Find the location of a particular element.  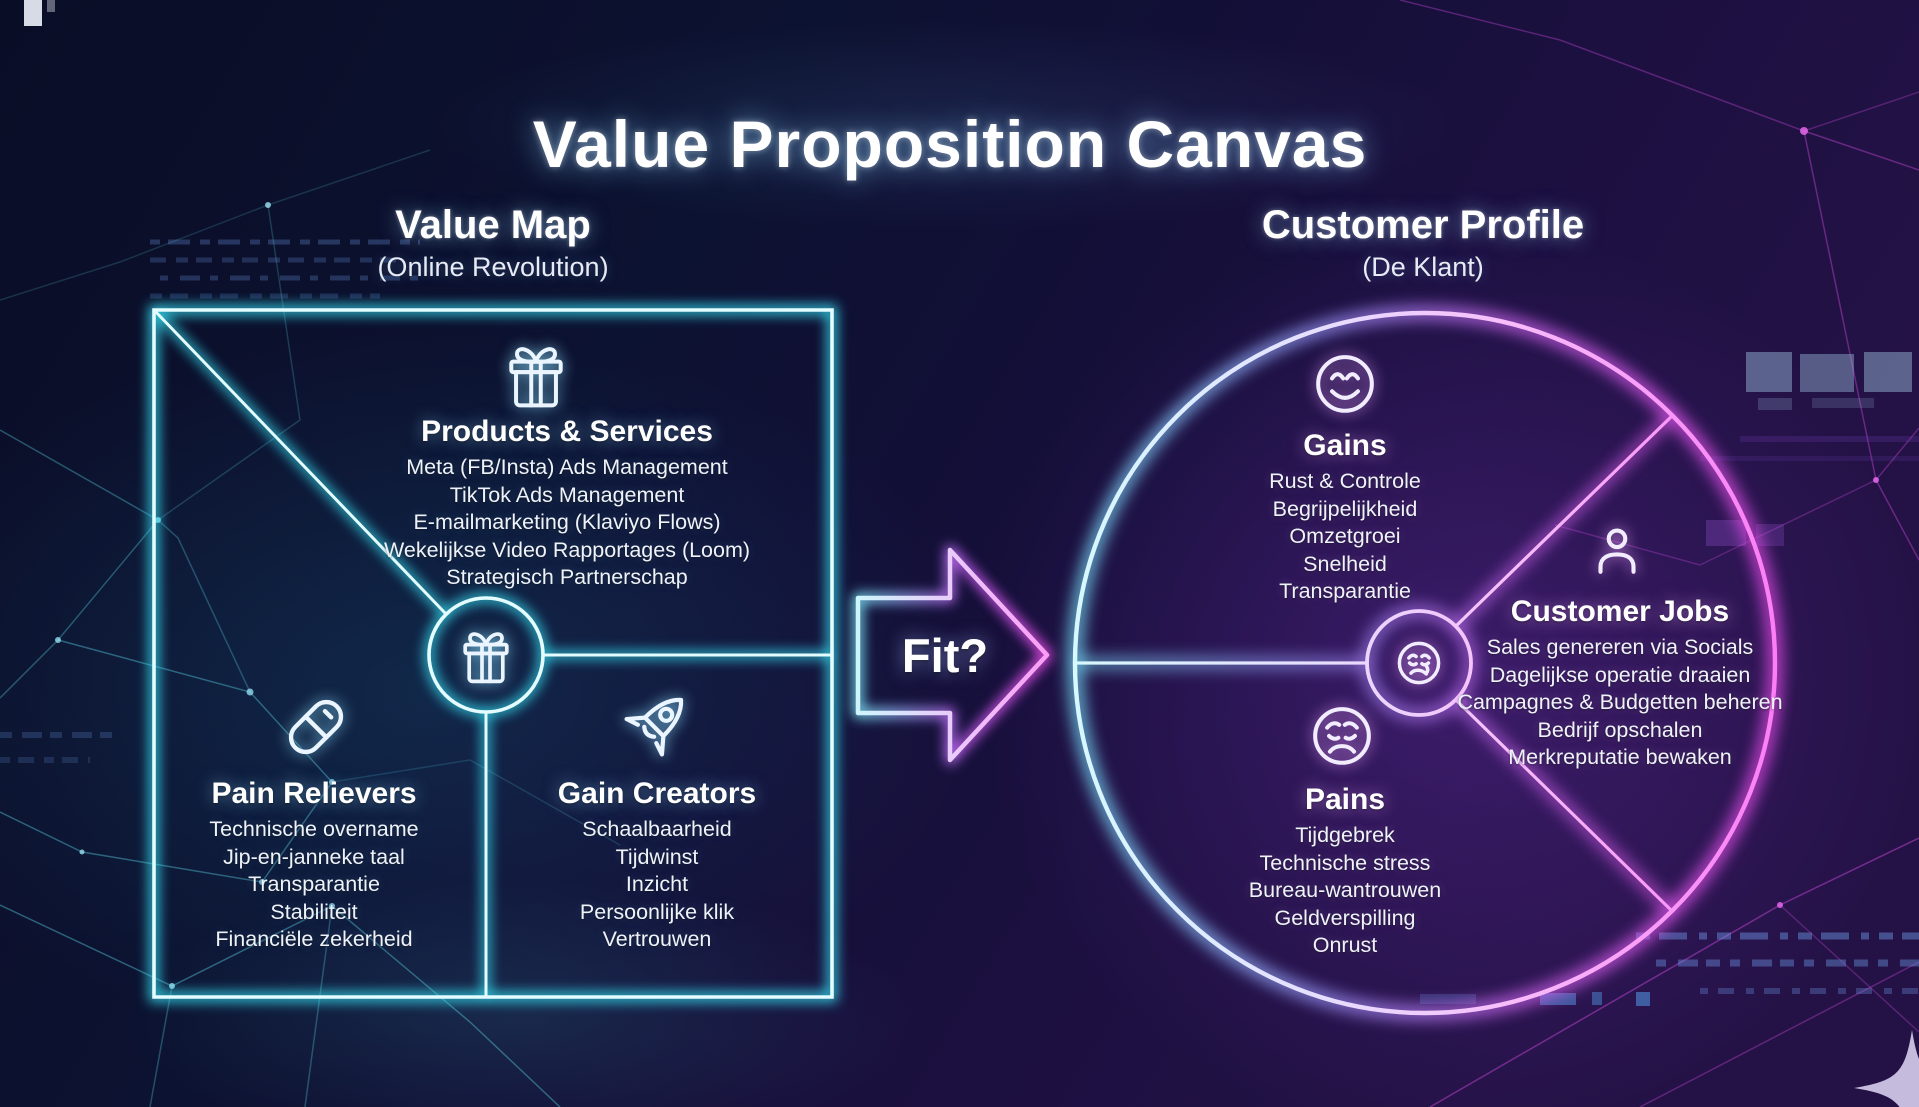

list-item: Bedrijf opschalen is located at coordinates (1620, 729).